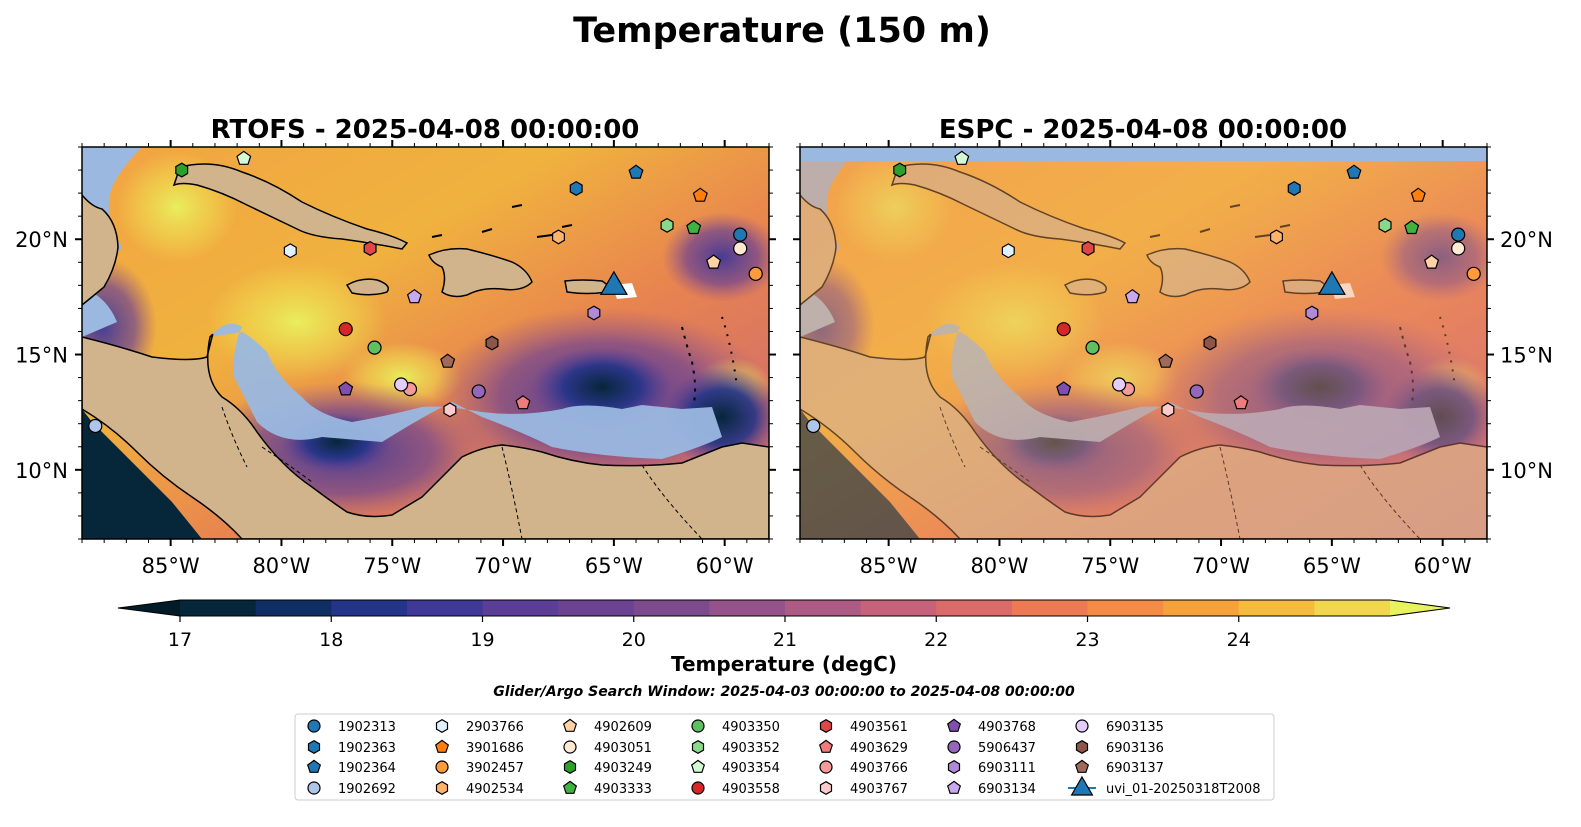 This screenshot has width=1581, height=827. I want to click on legend-label: 4902534, so click(495, 789).